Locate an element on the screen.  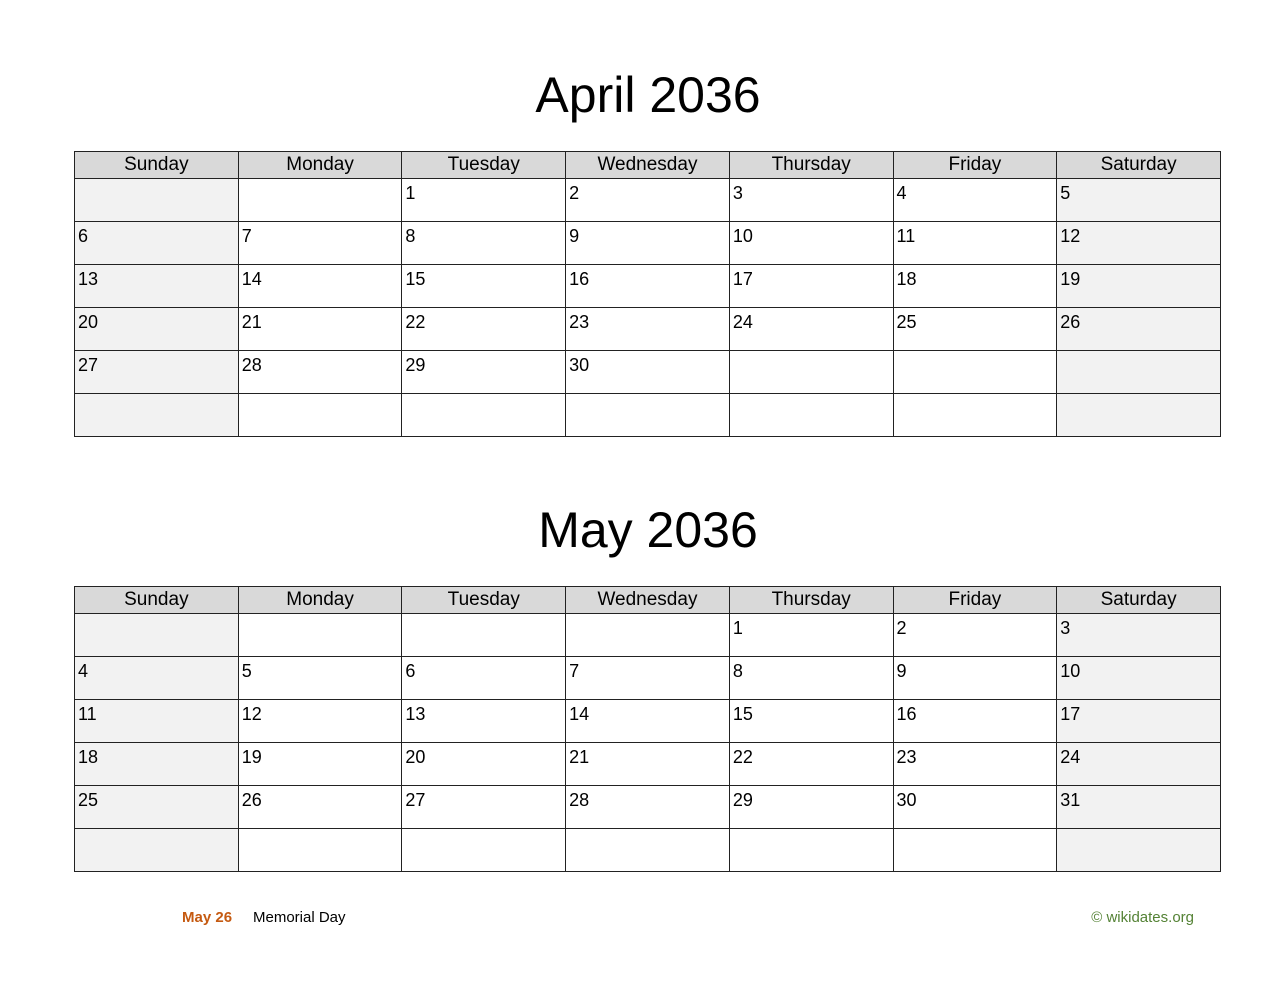
holiday-name: Memorial Day is located at coordinates (299, 917).